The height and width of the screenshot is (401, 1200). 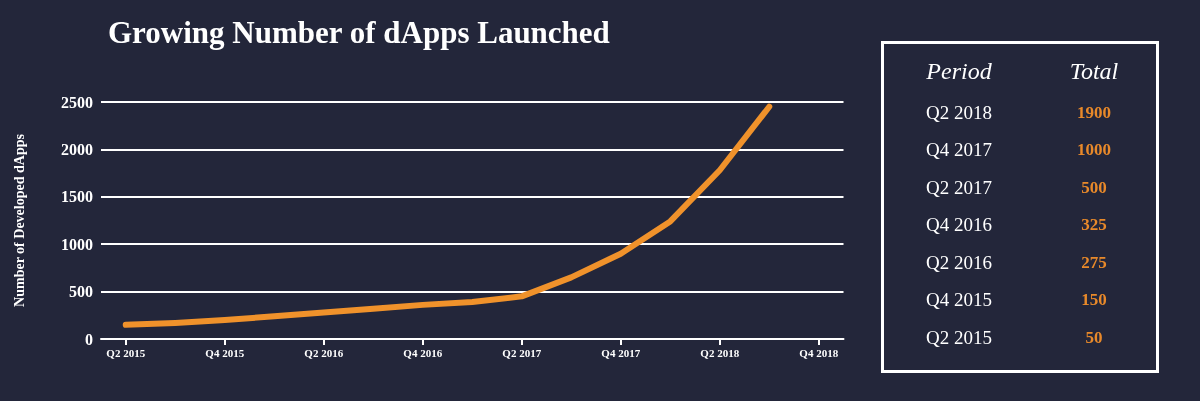 What do you see at coordinates (959, 112) in the screenshot?
I see `category-label: Q2 2018` at bounding box center [959, 112].